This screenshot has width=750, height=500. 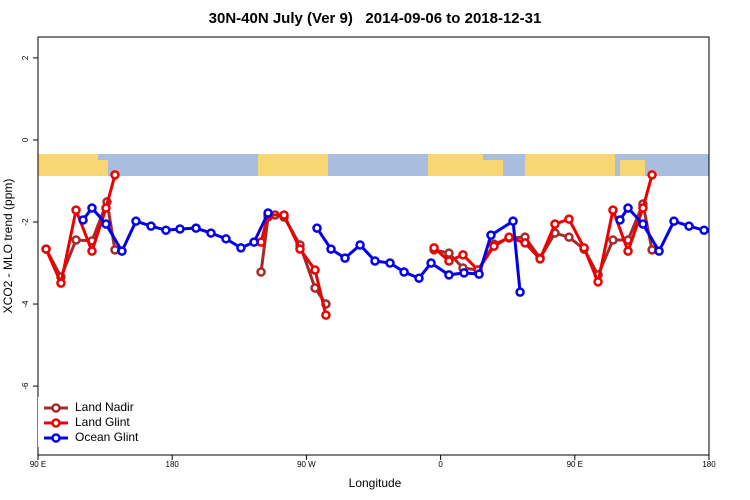 What do you see at coordinates (25, 139) in the screenshot?
I see `y-tick-label: 0` at bounding box center [25, 139].